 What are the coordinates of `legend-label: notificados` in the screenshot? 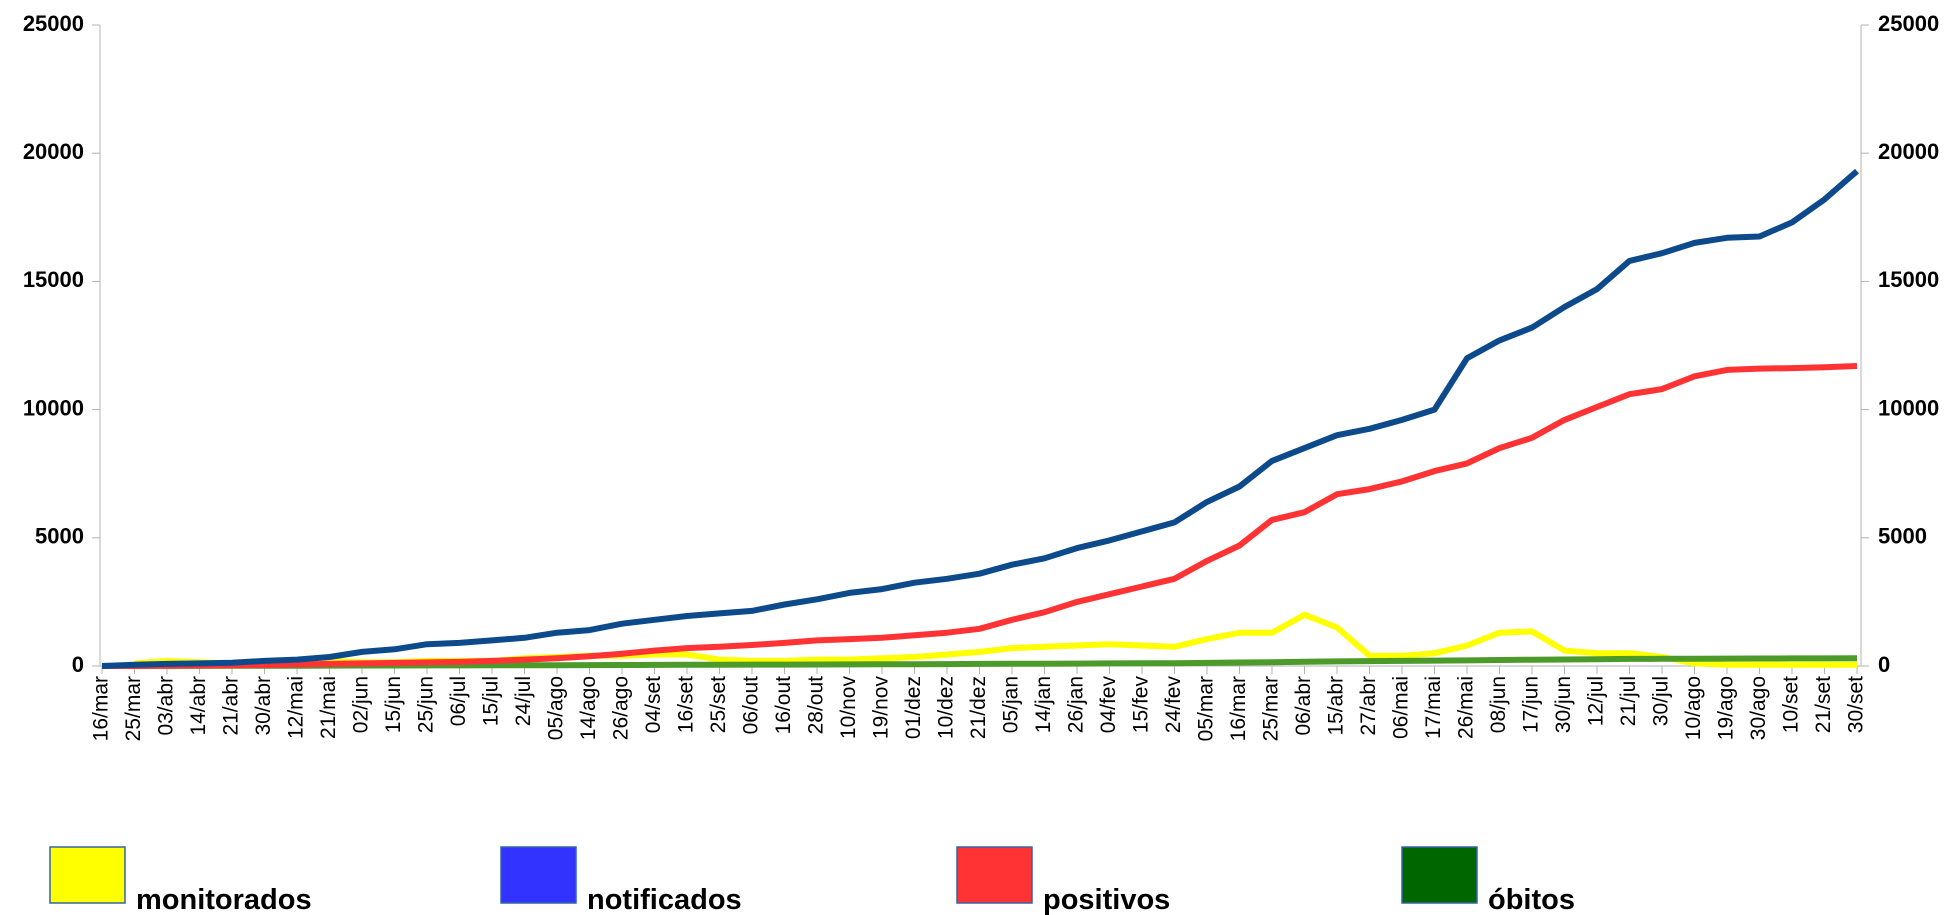 It's located at (664, 899).